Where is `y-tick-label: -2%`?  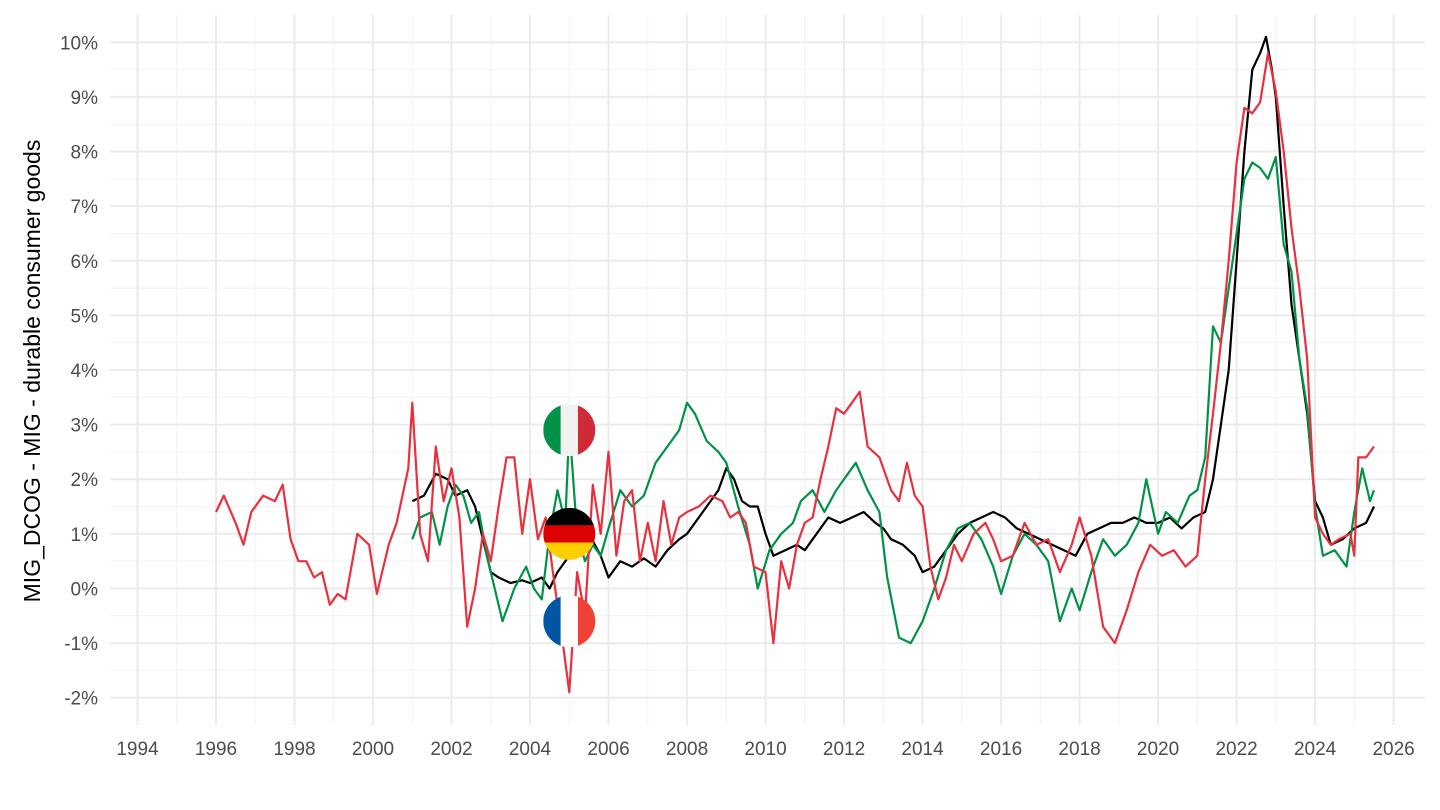 y-tick-label: -2% is located at coordinates (81, 699).